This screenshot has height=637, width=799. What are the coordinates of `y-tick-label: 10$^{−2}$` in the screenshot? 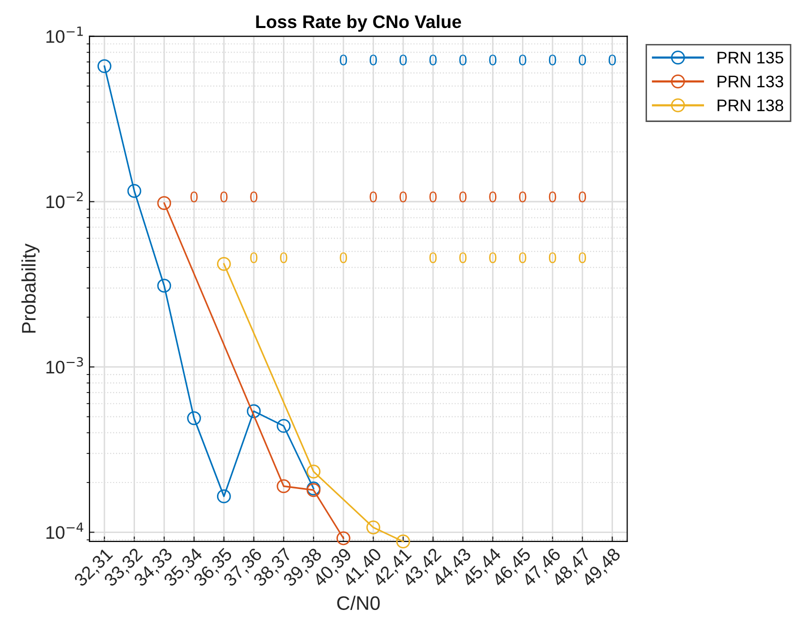 It's located at (64, 200).